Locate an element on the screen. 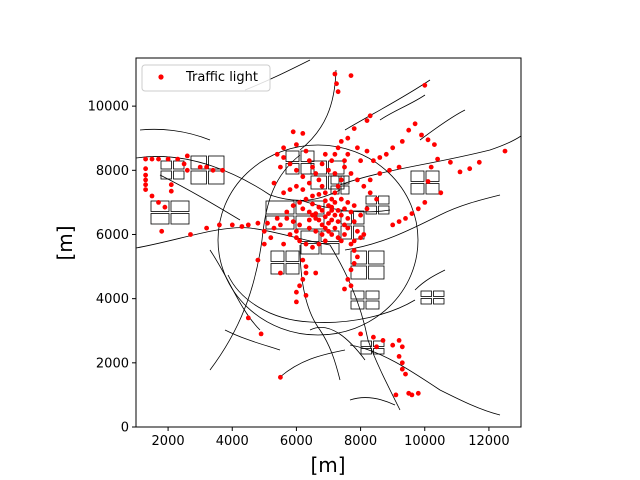  x-tick-label: 8000 is located at coordinates (360, 441).